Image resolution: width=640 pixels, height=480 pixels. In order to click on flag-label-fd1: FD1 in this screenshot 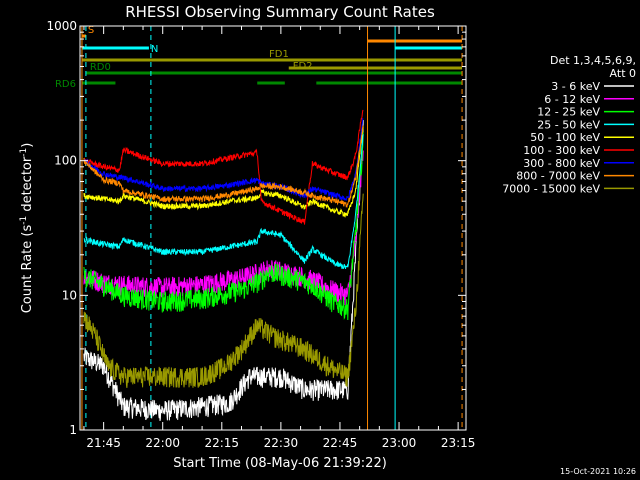, I will do `click(279, 54)`.